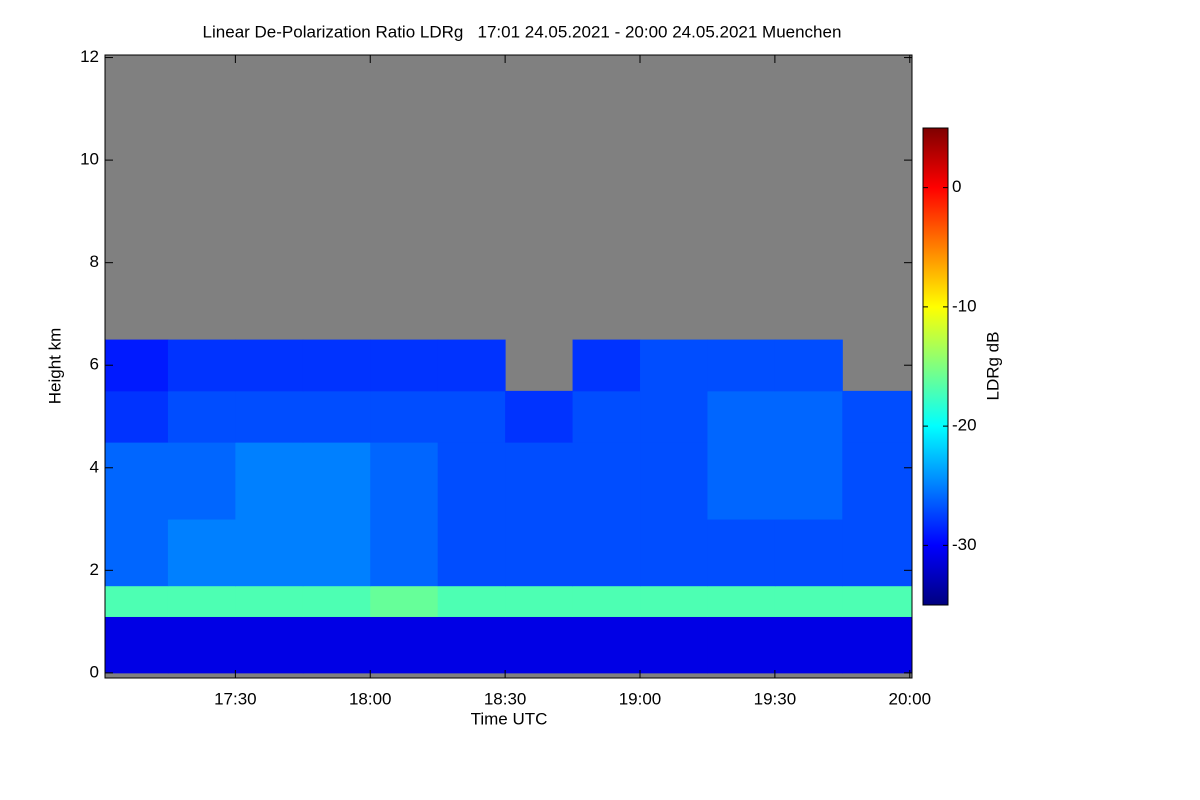  Describe the element at coordinates (509, 718) in the screenshot. I see `x-axis-label: Time UTC` at that location.